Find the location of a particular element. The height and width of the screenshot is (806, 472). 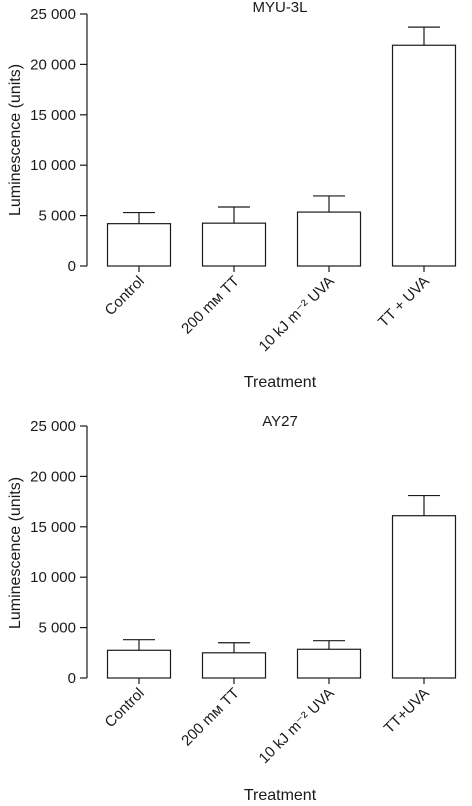

x-category-label: TT + UVA is located at coordinates (404, 302).